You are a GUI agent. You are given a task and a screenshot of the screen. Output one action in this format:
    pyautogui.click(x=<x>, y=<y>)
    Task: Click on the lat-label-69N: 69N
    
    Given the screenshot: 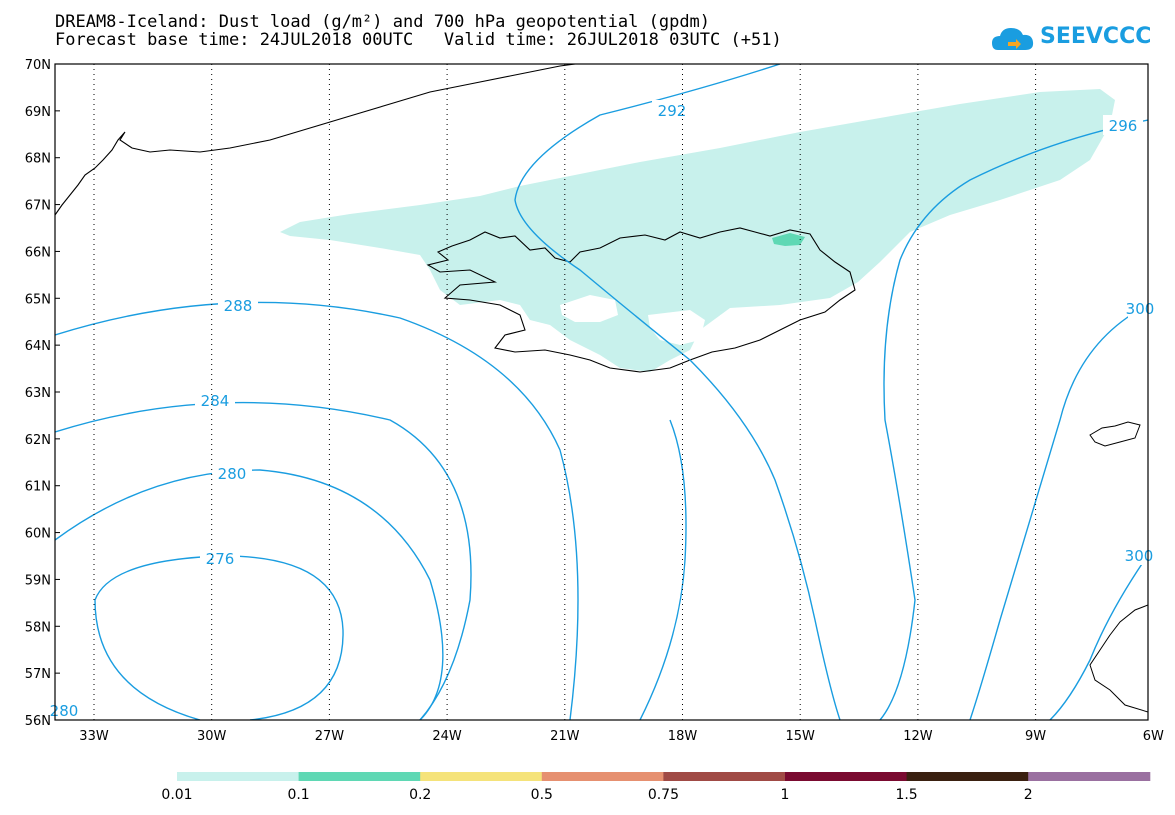 What is the action you would take?
    pyautogui.click(x=38, y=112)
    